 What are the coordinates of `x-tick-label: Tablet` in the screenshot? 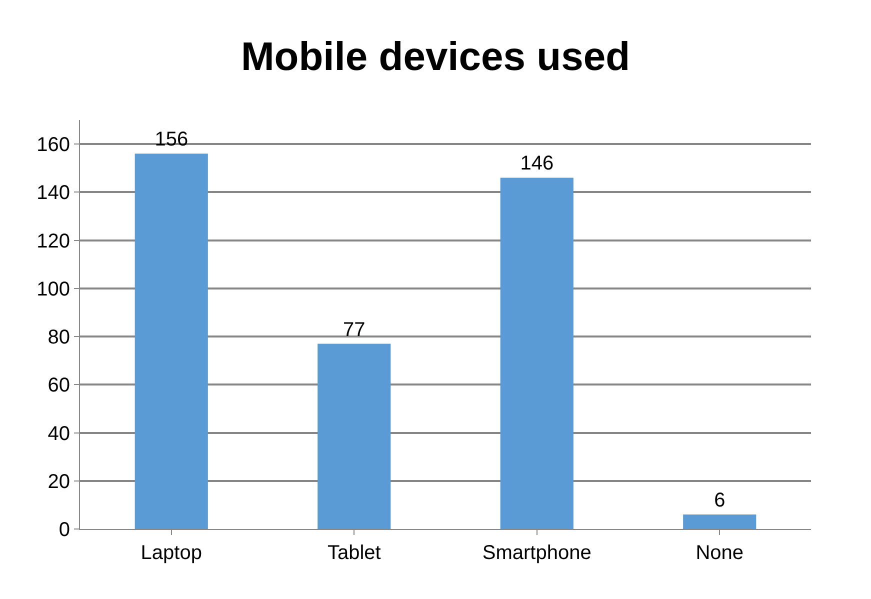 It's located at (354, 553).